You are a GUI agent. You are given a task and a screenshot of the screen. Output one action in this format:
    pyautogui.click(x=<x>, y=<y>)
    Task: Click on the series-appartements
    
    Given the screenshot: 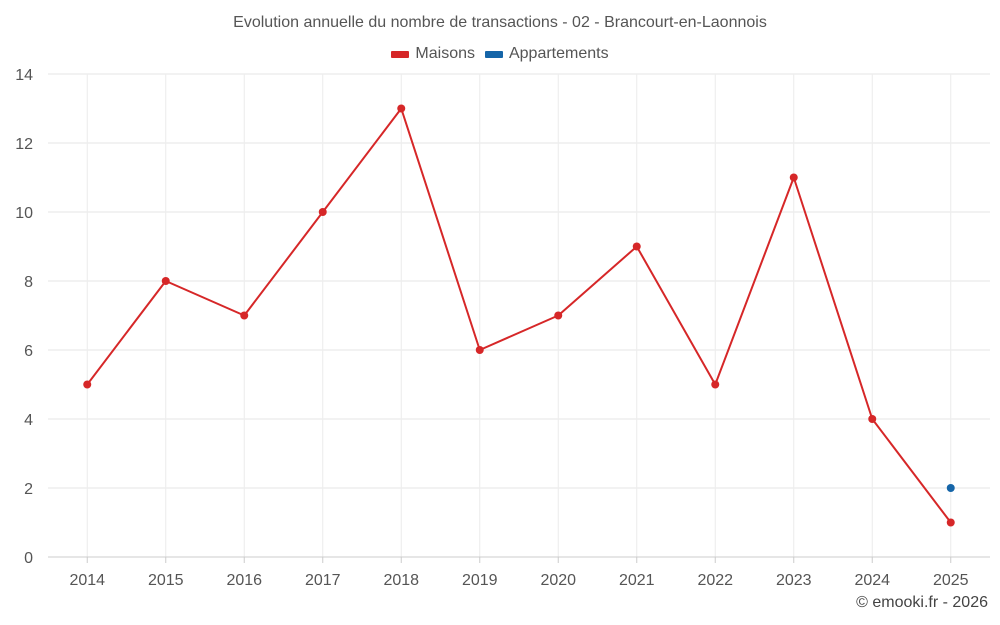 What is the action you would take?
    pyautogui.click(x=950, y=488)
    